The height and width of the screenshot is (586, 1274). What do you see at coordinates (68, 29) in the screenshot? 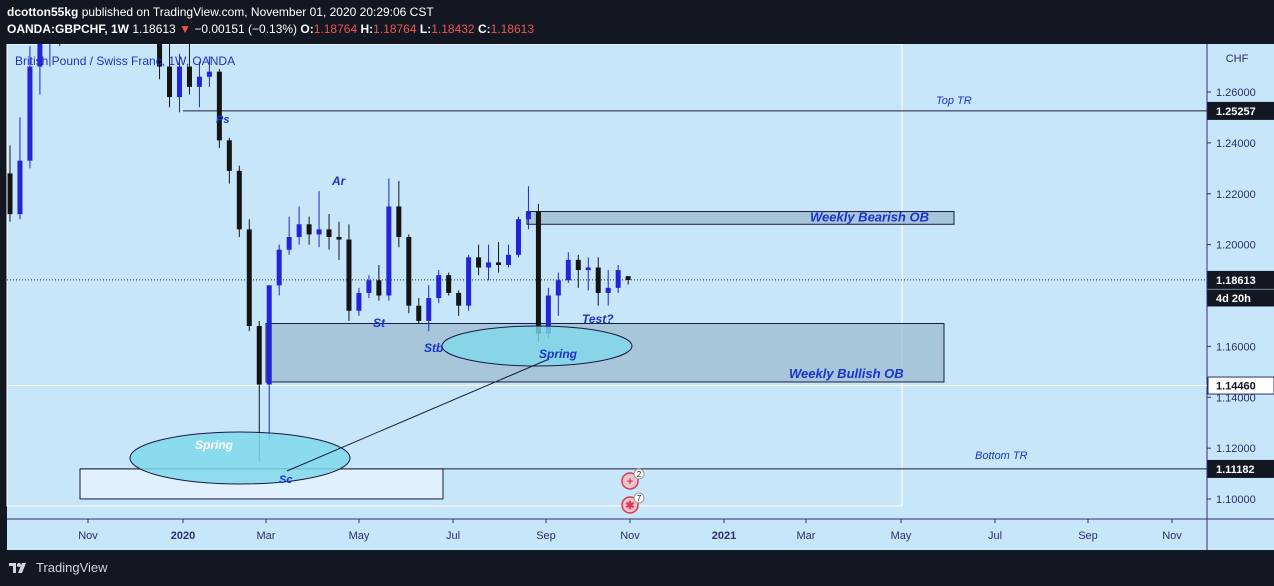
I see `symbol-label: OANDA:GBPCHF, 1W` at bounding box center [68, 29].